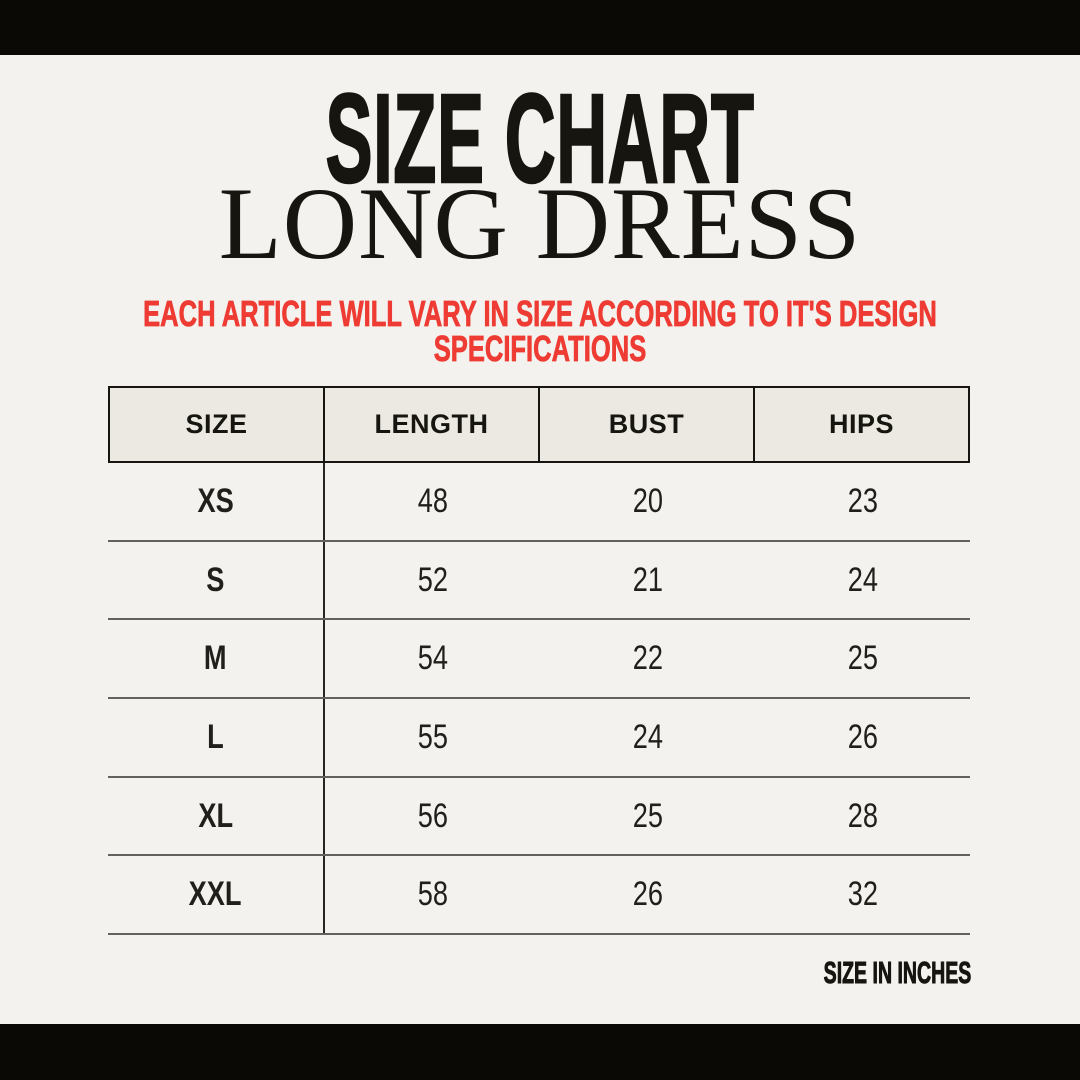 Image resolution: width=1080 pixels, height=1080 pixels. I want to click on cell-hips: 23, so click(862, 500).